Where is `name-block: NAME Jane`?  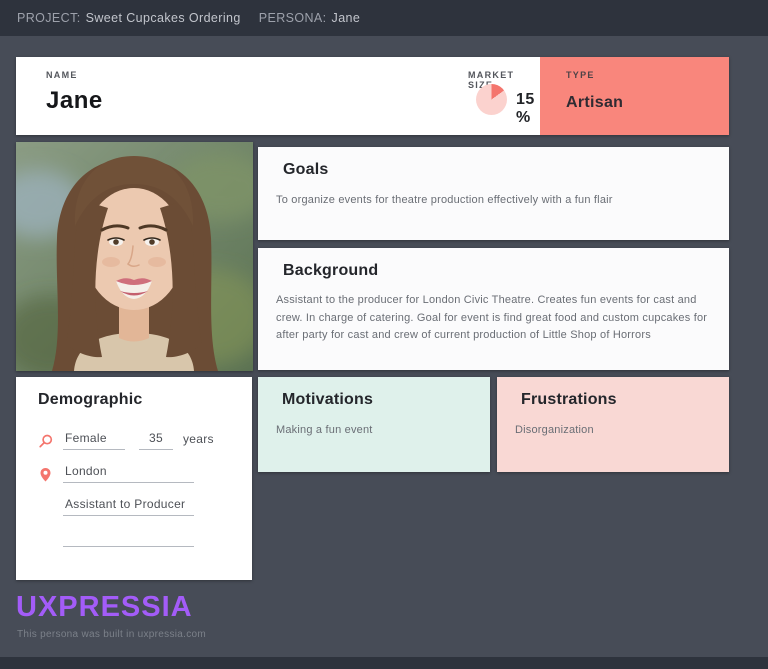
name-block: NAME Jane is located at coordinates (166, 96).